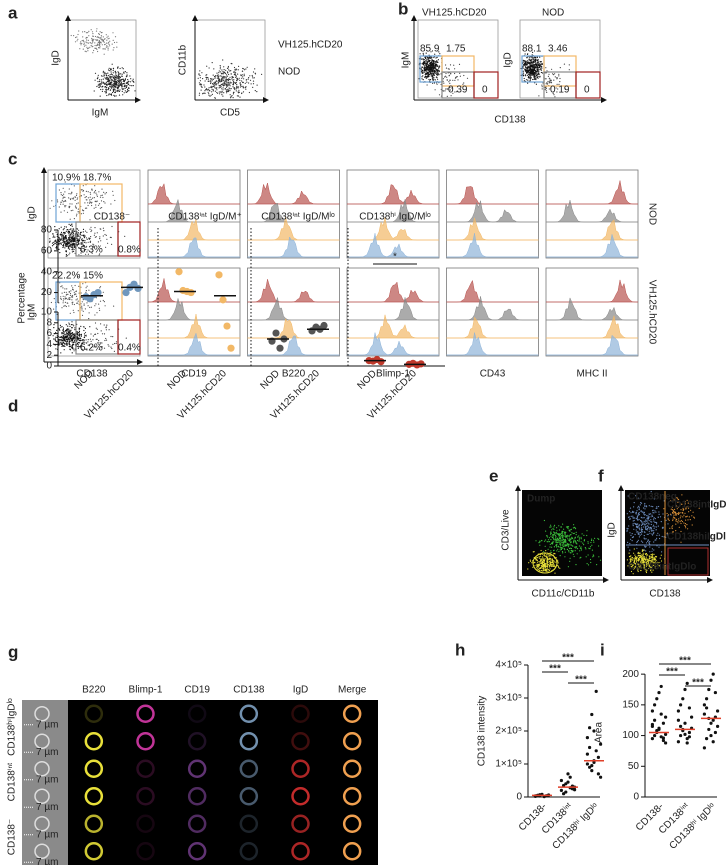 Image resolution: width=726 pixels, height=865 pixels. I want to click on significance-label: ***, so click(685, 661).